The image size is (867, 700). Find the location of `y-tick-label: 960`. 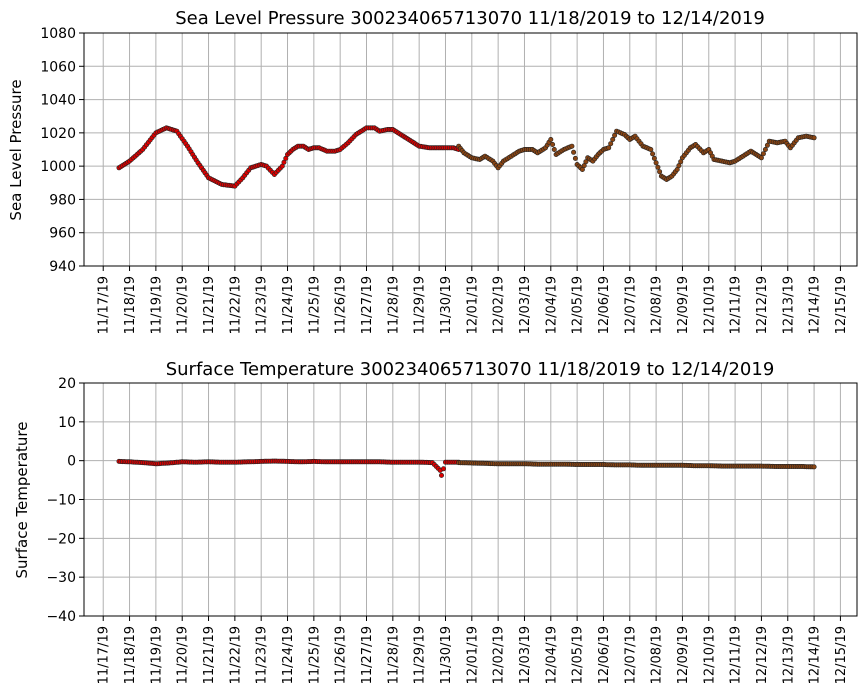

y-tick-label: 960 is located at coordinates (62, 234).